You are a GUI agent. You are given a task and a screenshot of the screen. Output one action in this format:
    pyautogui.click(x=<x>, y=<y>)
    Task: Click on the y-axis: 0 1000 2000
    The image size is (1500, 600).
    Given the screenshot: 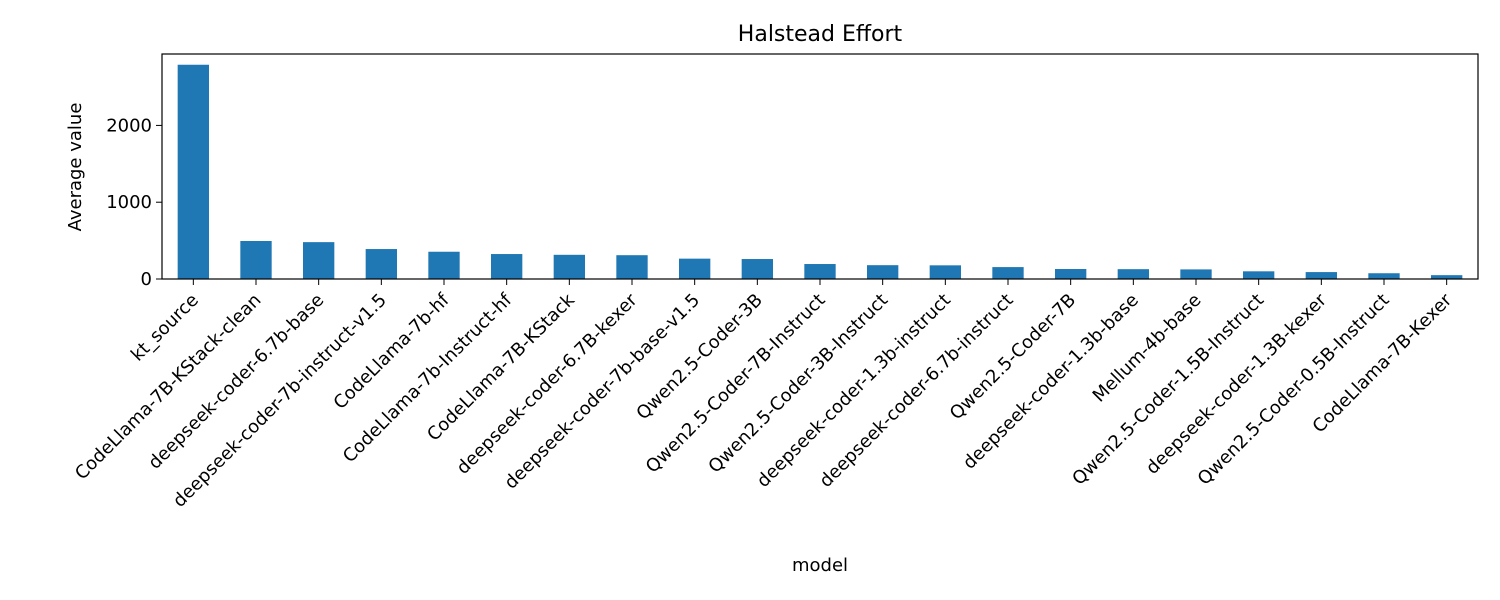 What is the action you would take?
    pyautogui.click(x=134, y=202)
    